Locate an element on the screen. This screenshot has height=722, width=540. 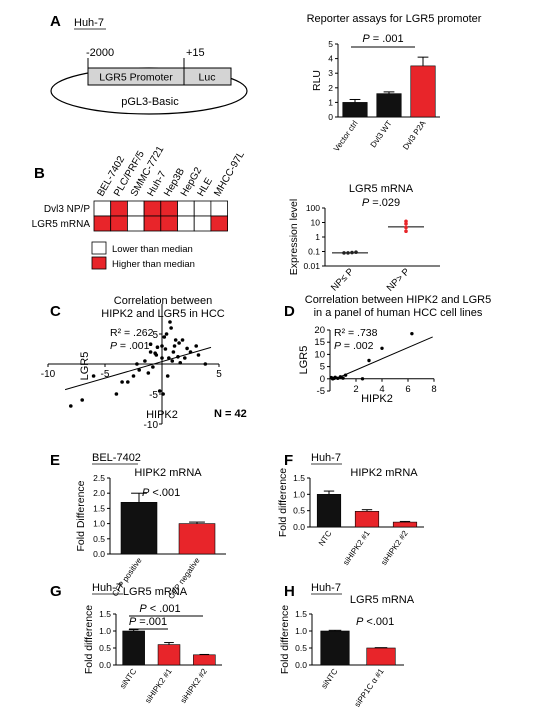
x-tick-label: siHIPK2 #1 is located at coordinates (158, 686).